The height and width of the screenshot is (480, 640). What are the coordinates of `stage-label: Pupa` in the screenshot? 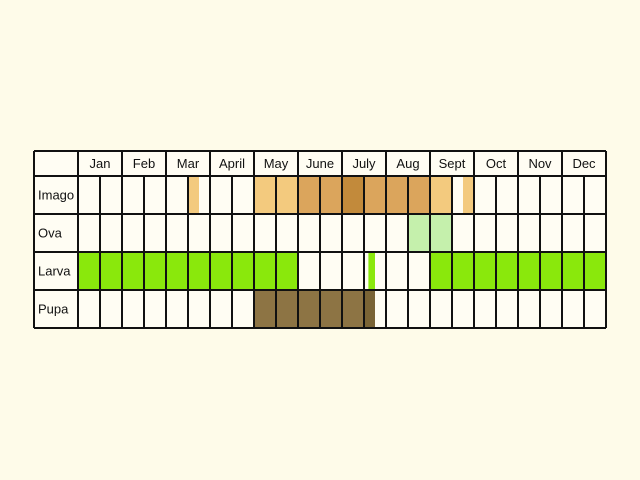 It's located at (53, 309).